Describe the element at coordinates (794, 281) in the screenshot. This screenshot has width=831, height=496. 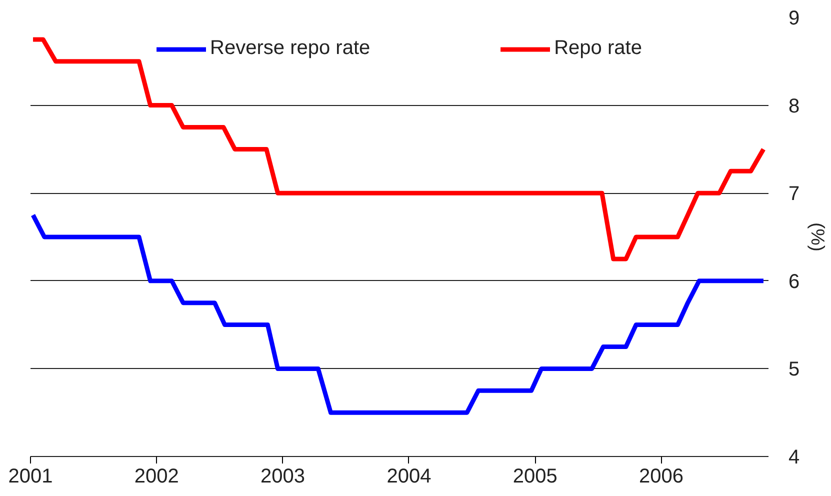
I see `y-tick-label: 6` at that location.